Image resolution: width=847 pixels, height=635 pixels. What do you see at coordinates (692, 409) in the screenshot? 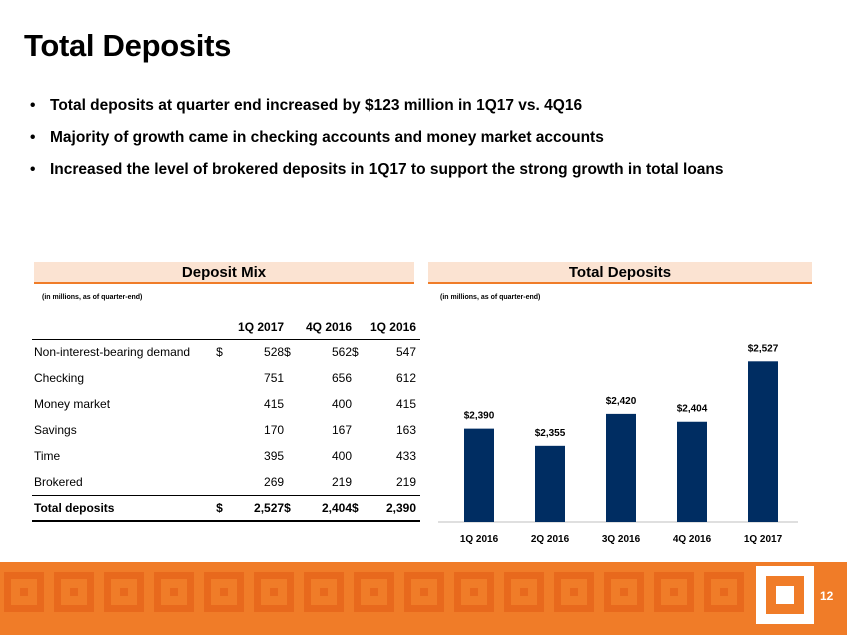
I see `data-label: $2,404` at bounding box center [692, 409].